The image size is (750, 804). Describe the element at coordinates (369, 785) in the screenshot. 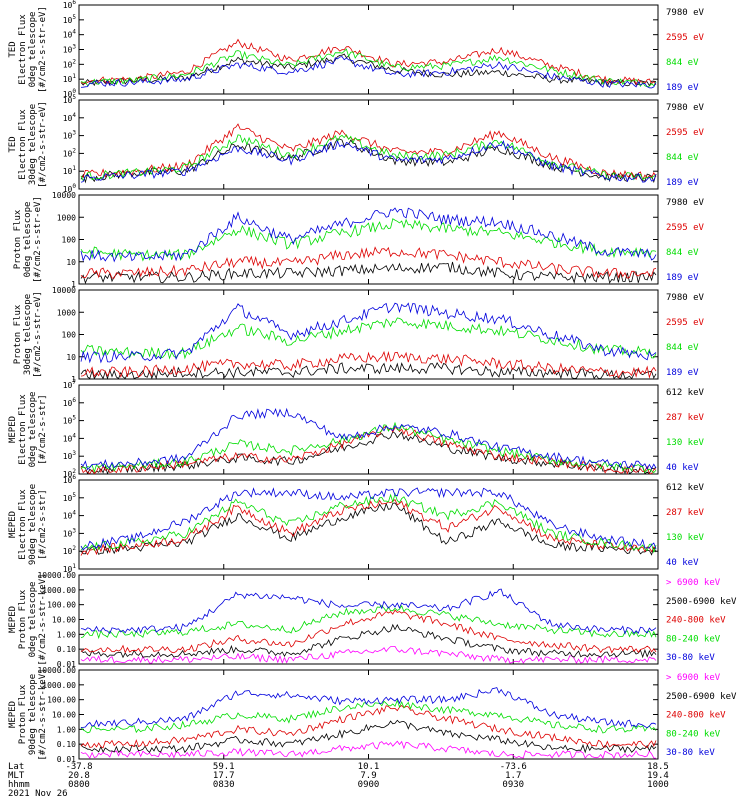

I see `footer-hhmm: 0900` at that location.